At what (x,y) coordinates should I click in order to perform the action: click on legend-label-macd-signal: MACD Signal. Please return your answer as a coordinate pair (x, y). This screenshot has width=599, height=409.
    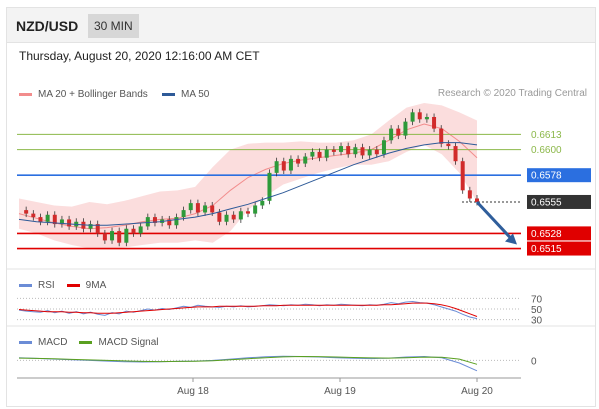
    Looking at the image, I should click on (128, 342).